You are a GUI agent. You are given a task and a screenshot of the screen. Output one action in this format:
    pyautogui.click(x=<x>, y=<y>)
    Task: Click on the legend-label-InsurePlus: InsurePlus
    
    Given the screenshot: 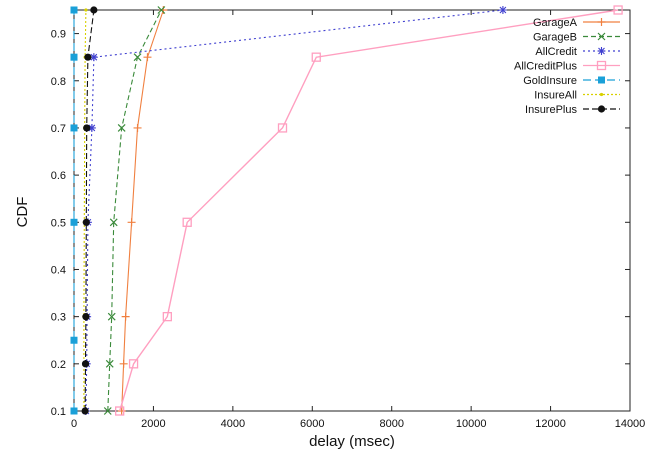 What is the action you would take?
    pyautogui.click(x=551, y=110)
    